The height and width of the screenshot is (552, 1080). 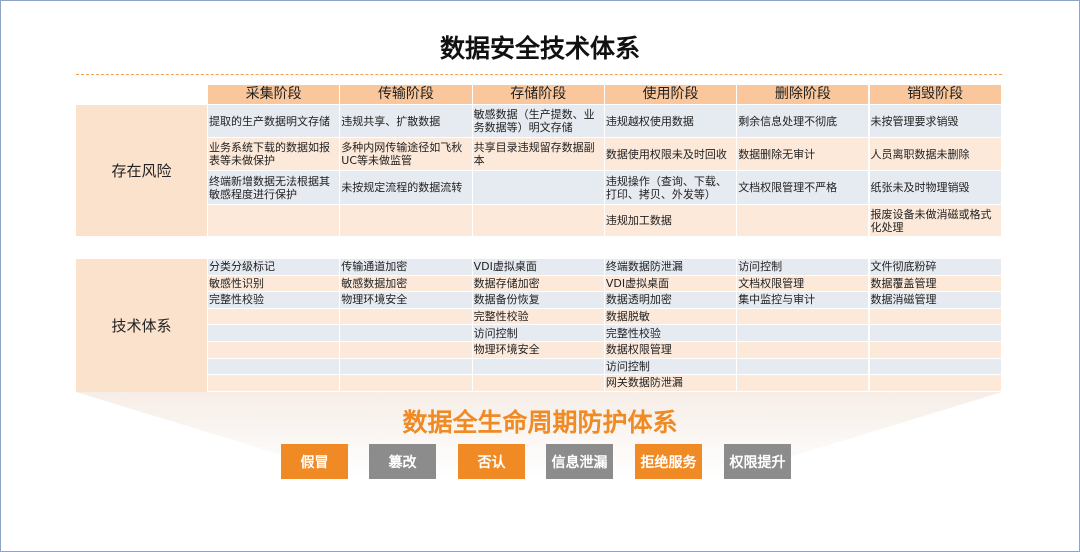 I want to click on technique-cell: 传输通道加密, so click(x=406, y=267).